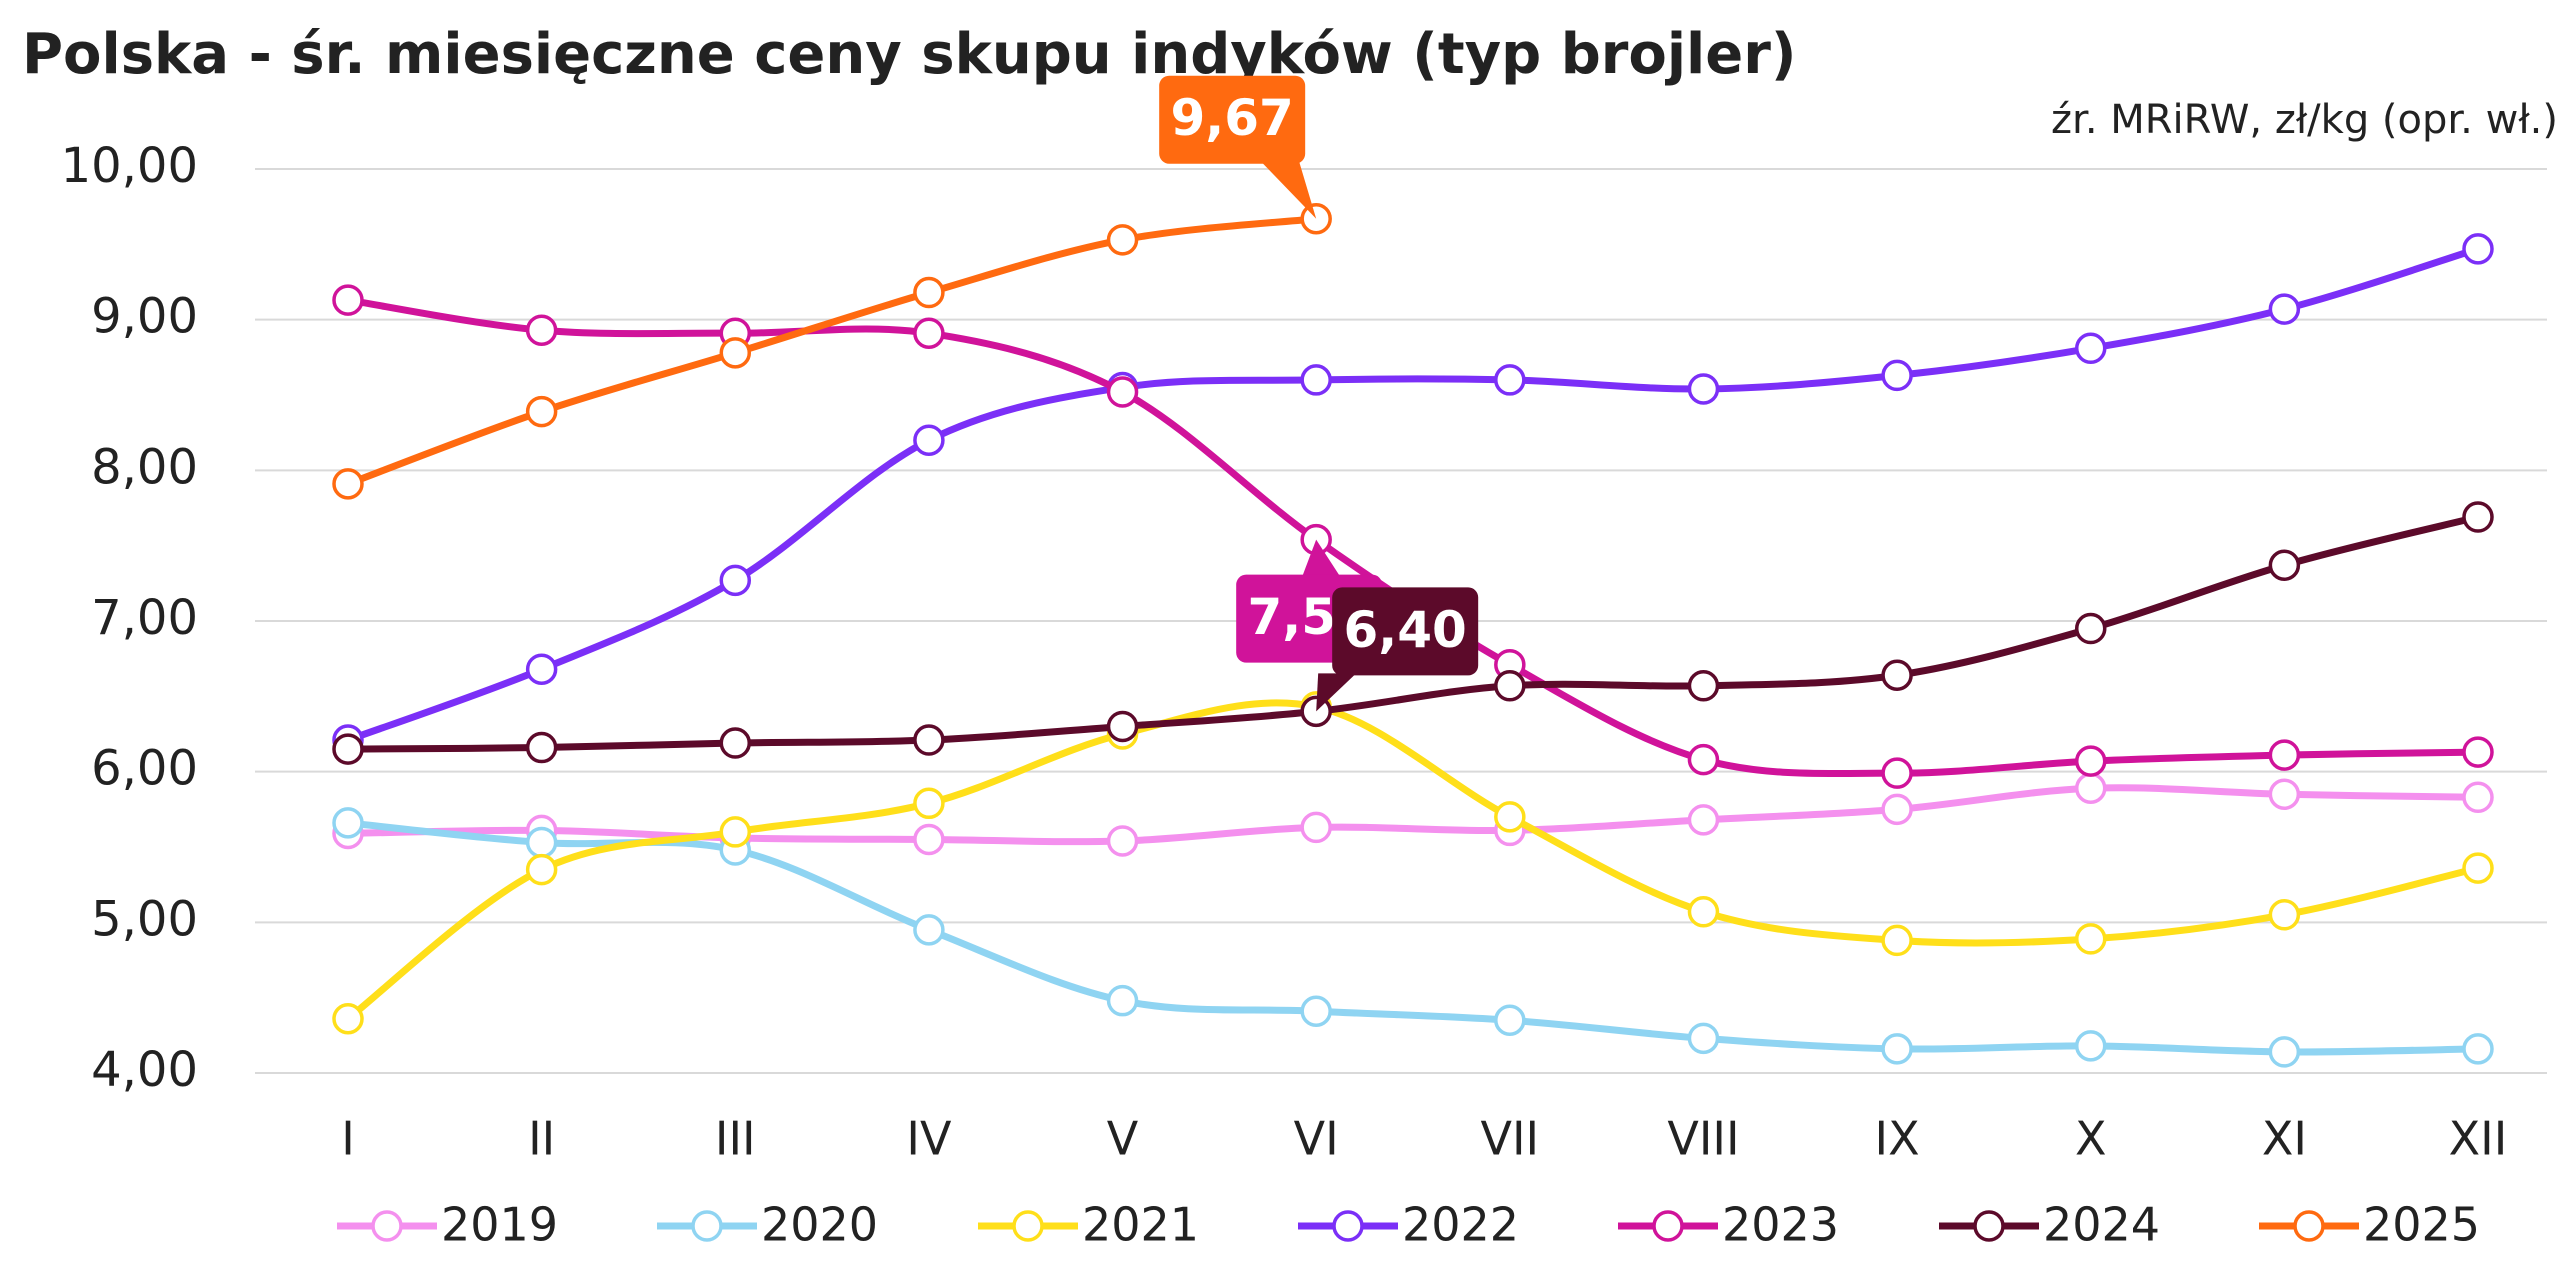 This screenshot has width=2576, height=1274. What do you see at coordinates (2304, 120) in the screenshot?
I see `chart-subtitle: źr. MRiRW, zł/kg (opr. wł.)` at bounding box center [2304, 120].